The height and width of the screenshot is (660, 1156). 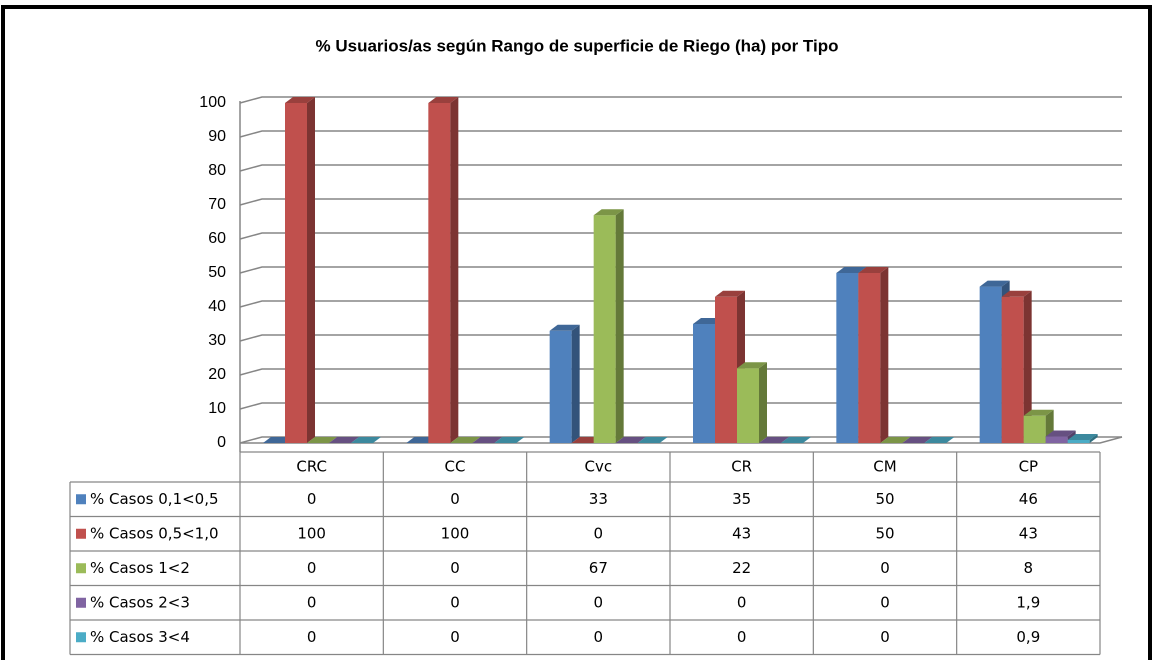 I want to click on y-tick-label: 50, so click(x=217, y=272).